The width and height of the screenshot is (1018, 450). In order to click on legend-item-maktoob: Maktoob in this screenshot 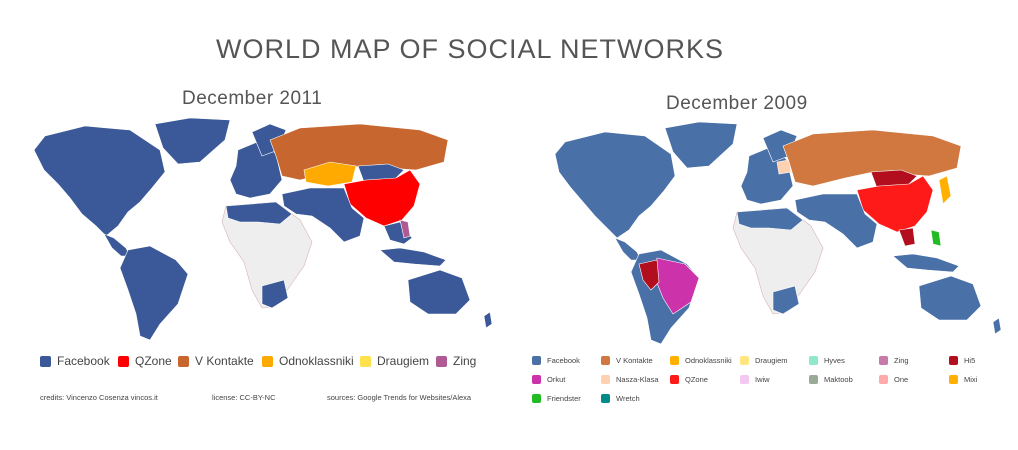, I will do `click(831, 379)`.